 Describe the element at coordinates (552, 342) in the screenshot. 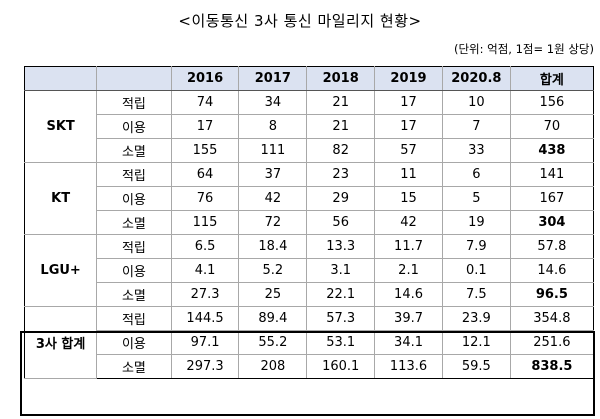

I see `total-cell: 251.6` at that location.